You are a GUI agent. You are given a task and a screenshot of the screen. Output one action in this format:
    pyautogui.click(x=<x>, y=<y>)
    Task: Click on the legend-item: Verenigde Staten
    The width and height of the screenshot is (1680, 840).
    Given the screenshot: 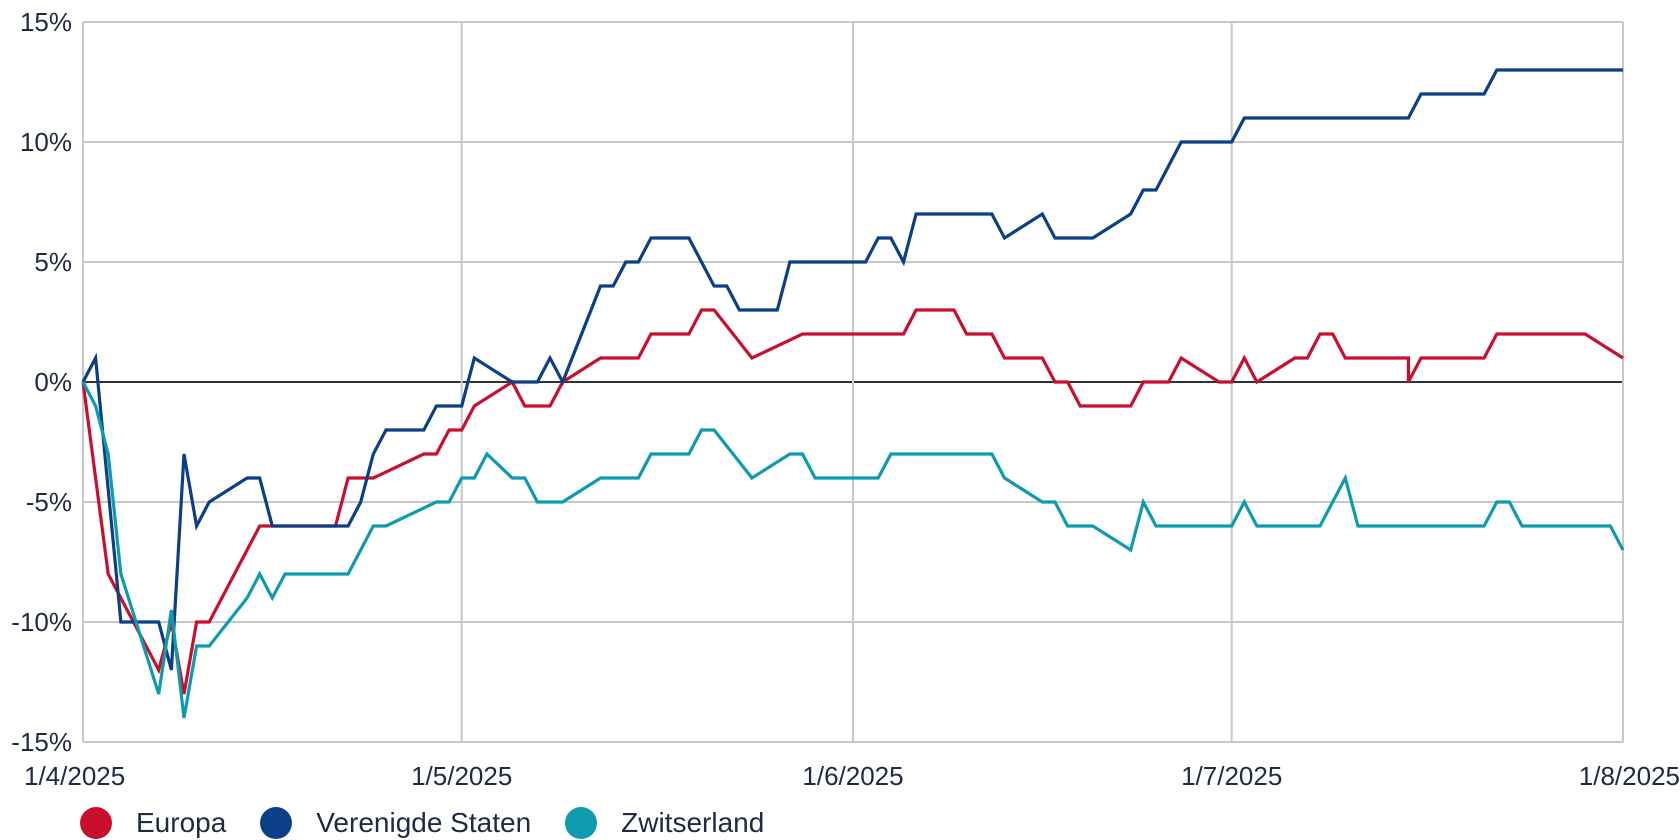 What is the action you would take?
    pyautogui.click(x=395, y=823)
    